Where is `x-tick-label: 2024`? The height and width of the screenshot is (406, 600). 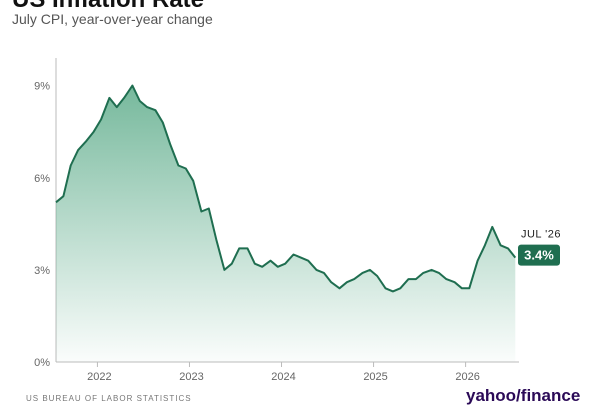
x-tick-label: 2024 is located at coordinates (283, 377).